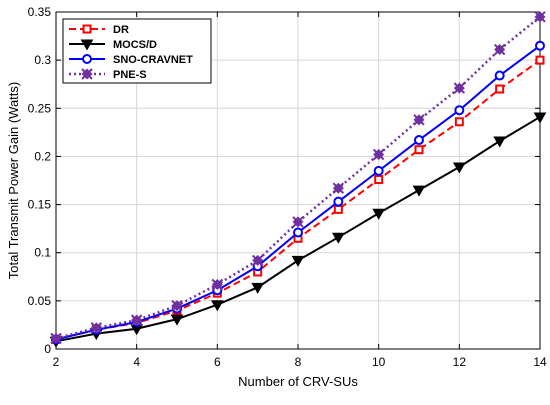 The image size is (550, 405). I want to click on y-tick-label: 0.15, so click(40, 205).